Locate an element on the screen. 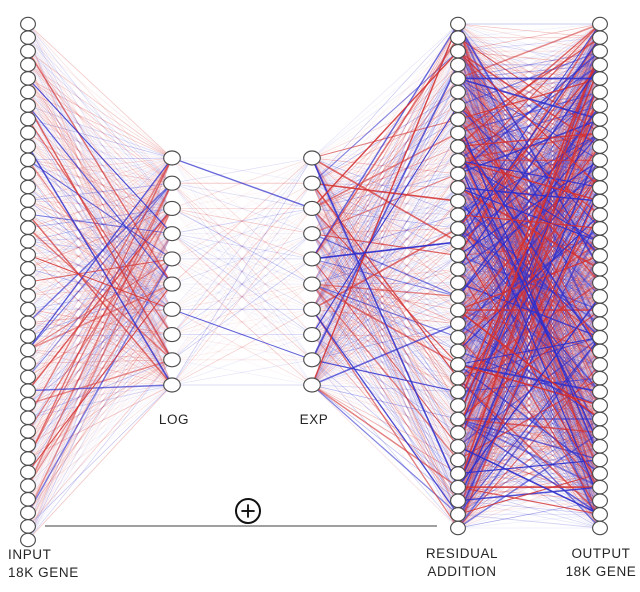  label-input-line1: INPUT is located at coordinates (30, 554).